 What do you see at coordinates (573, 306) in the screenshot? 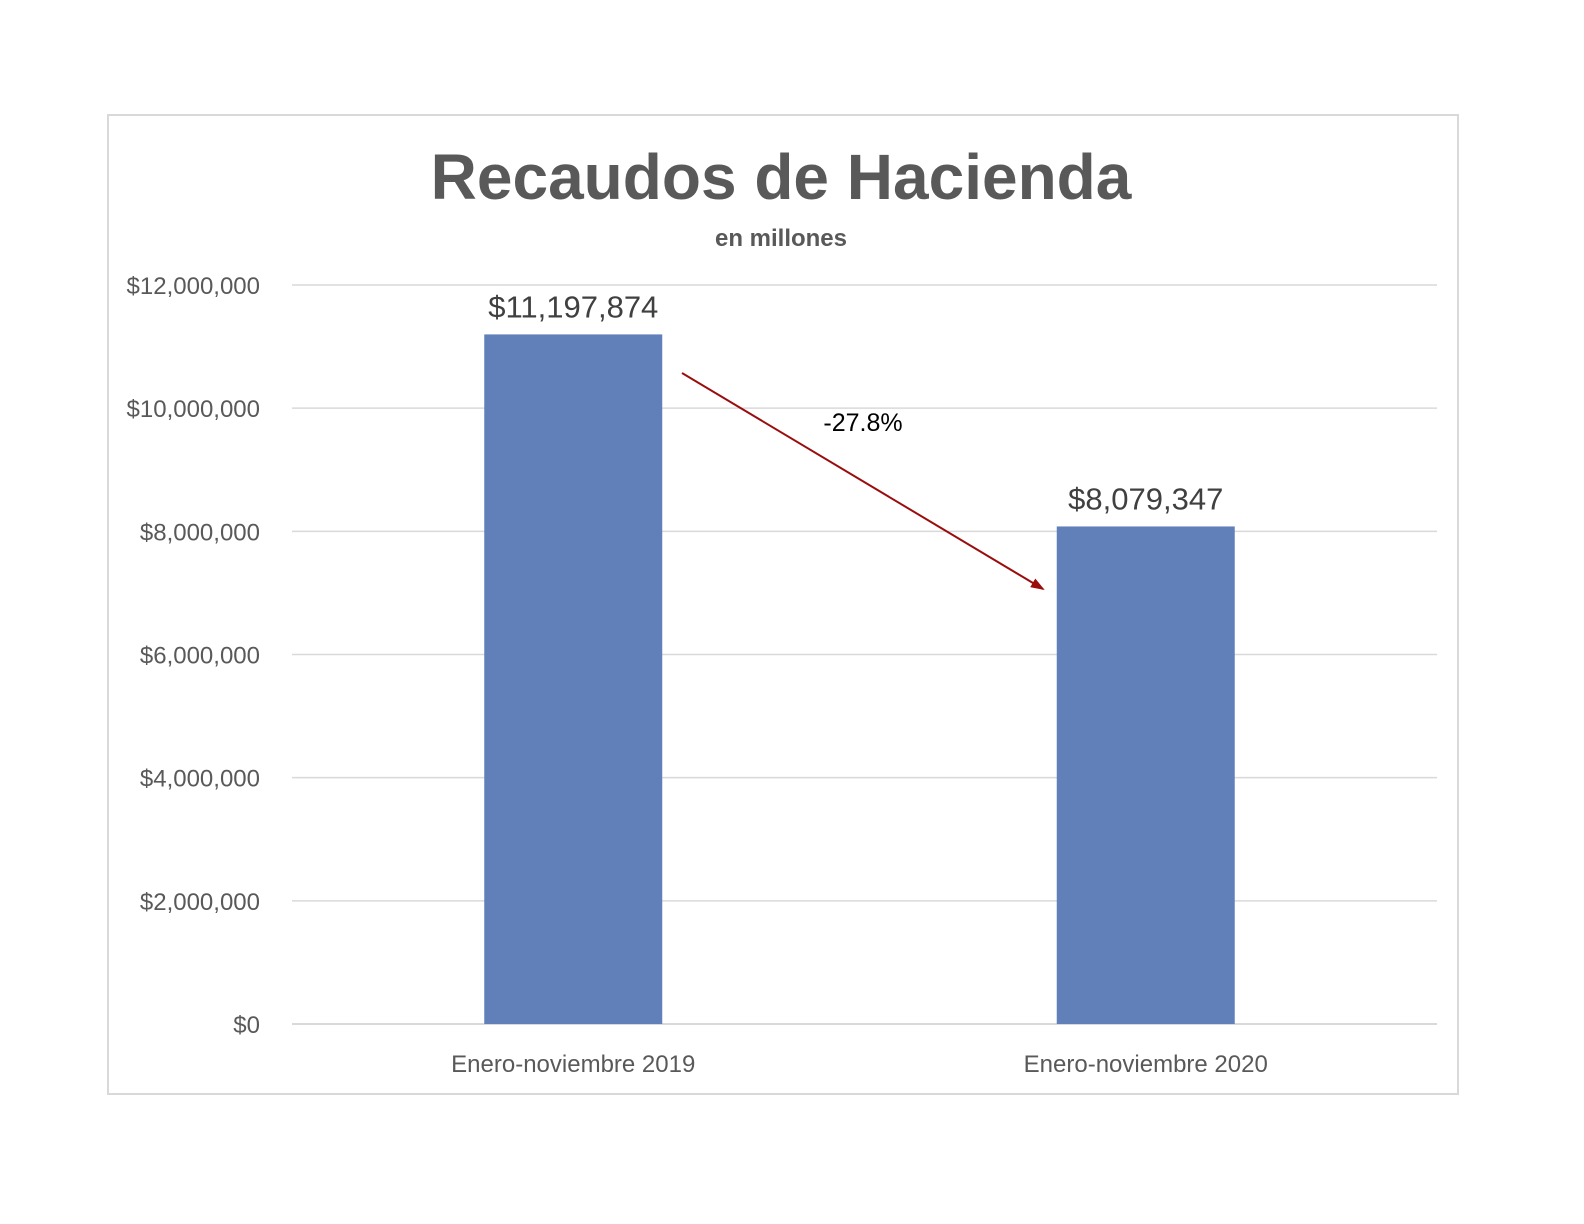
I see `bar-data-label: $11,197,874` at bounding box center [573, 306].